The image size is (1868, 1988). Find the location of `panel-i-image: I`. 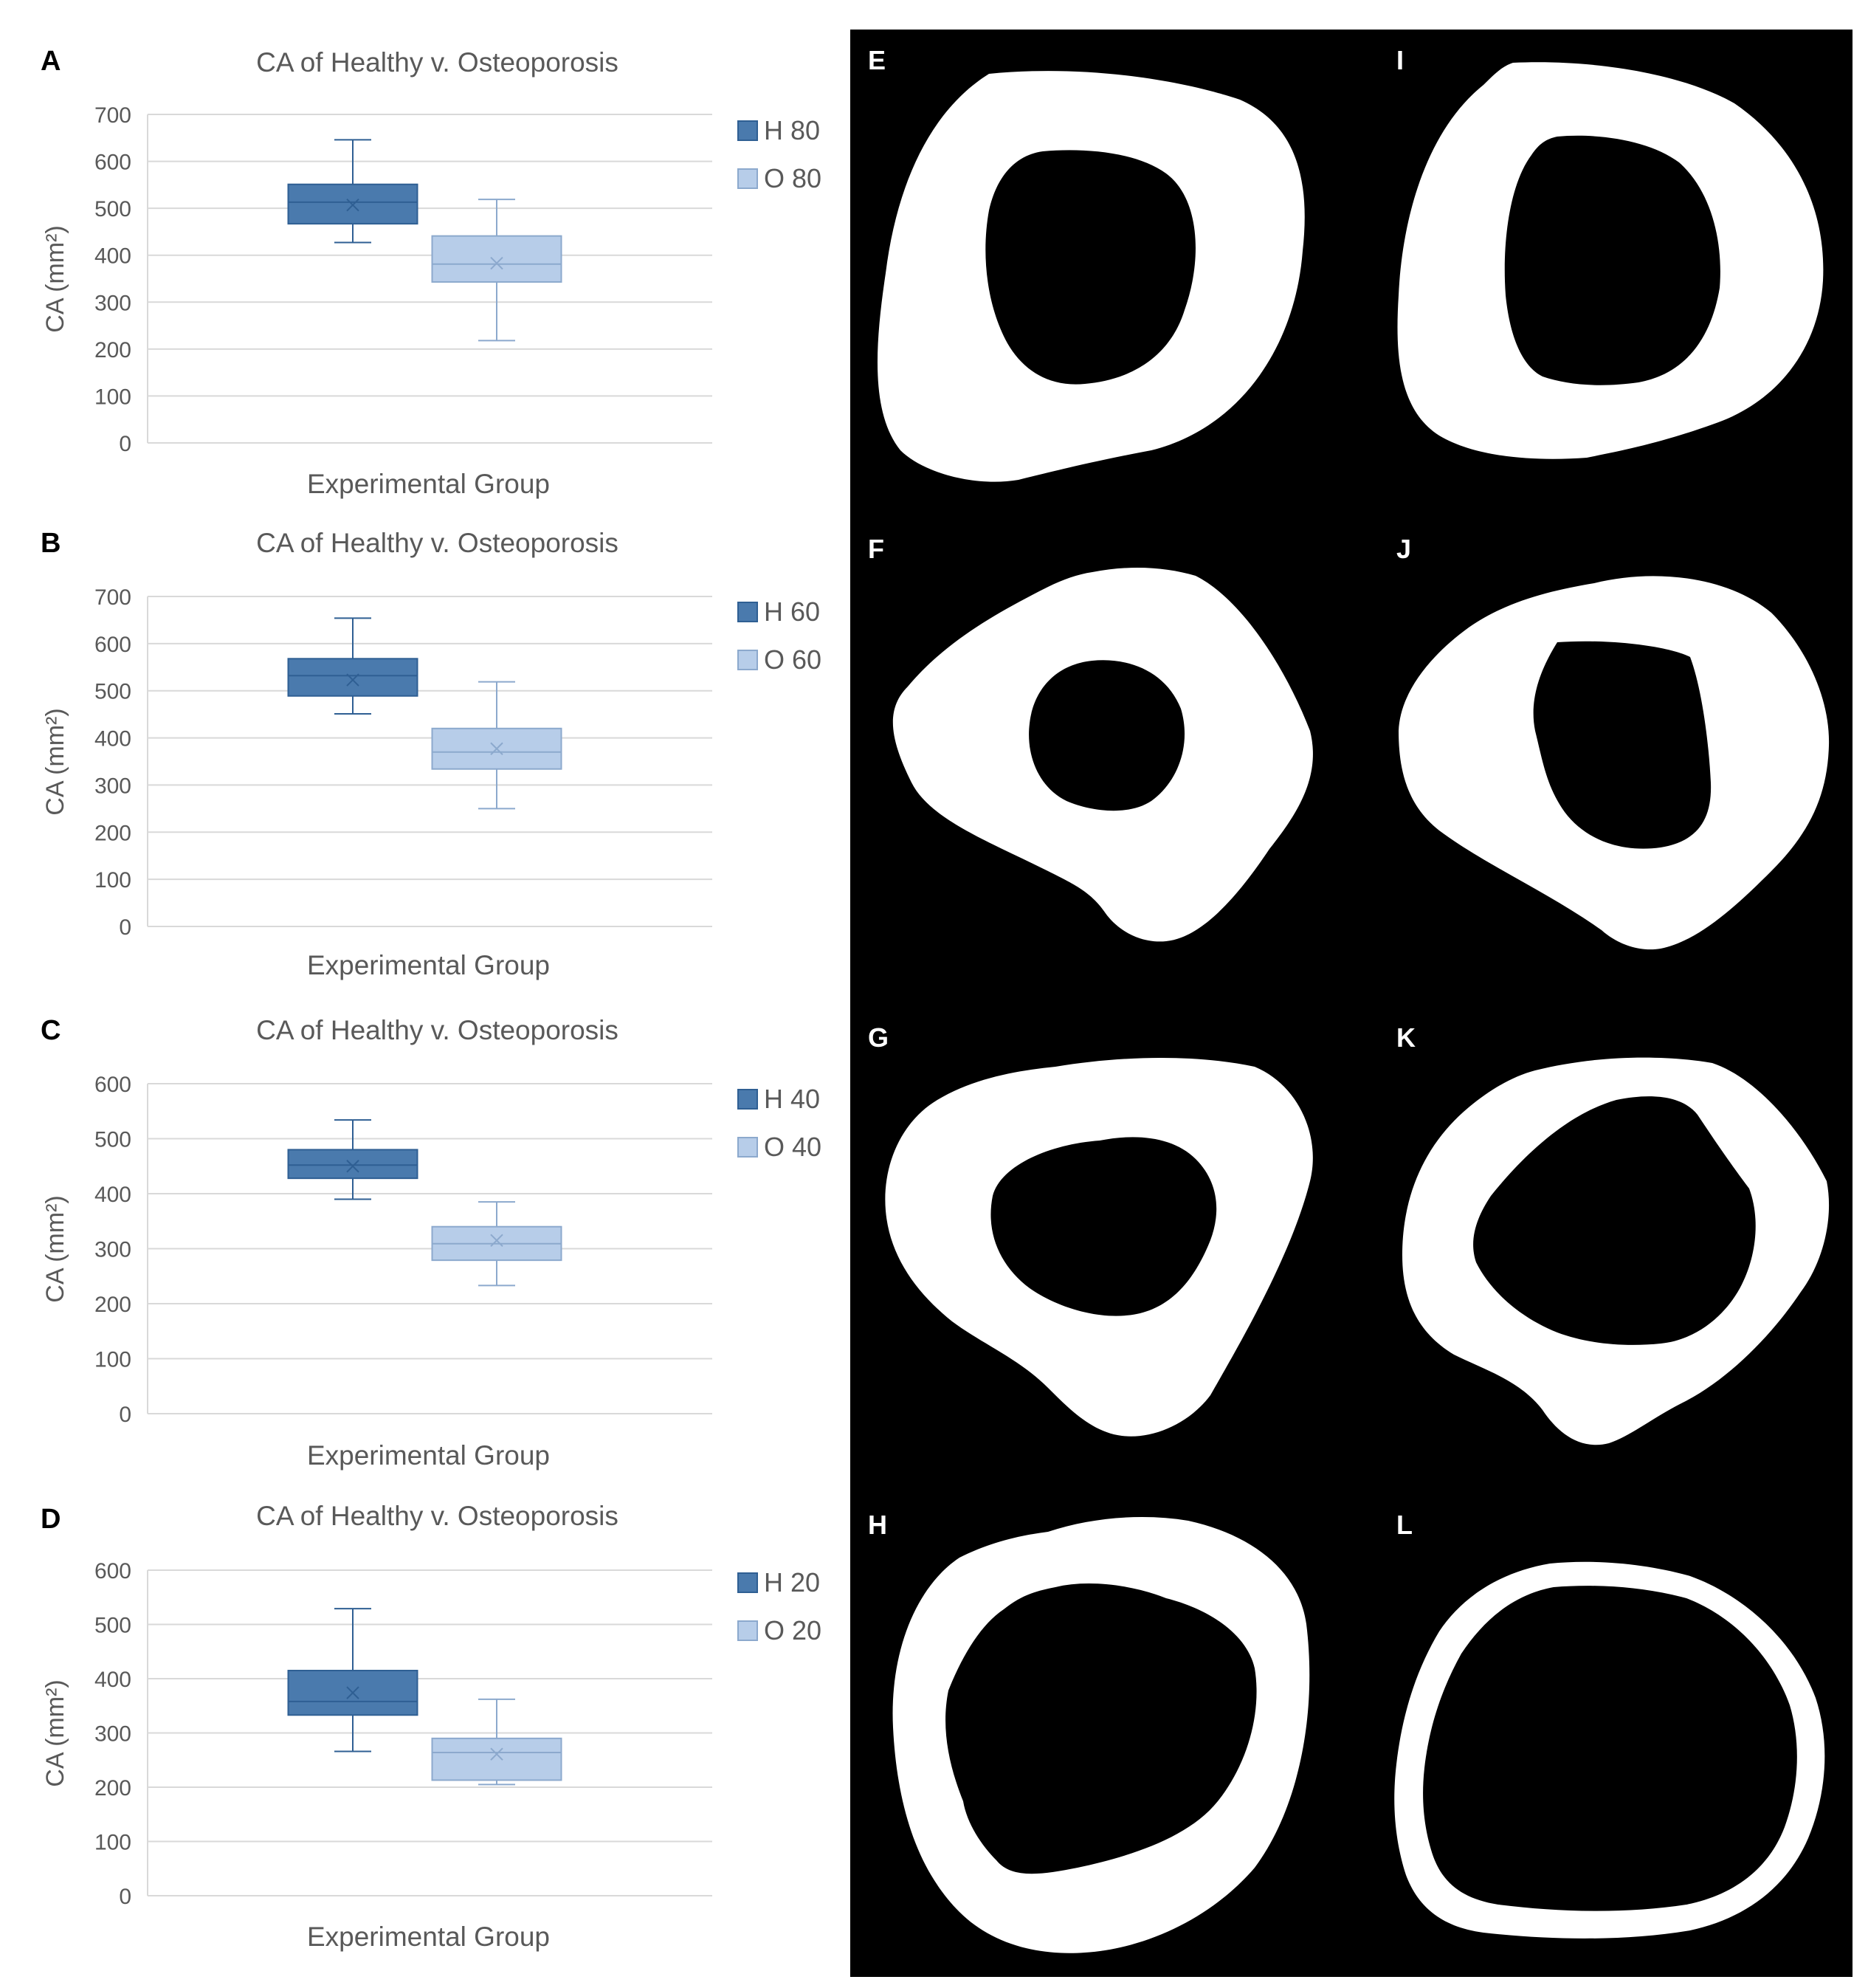

panel-i-image: I is located at coordinates (1610, 252).